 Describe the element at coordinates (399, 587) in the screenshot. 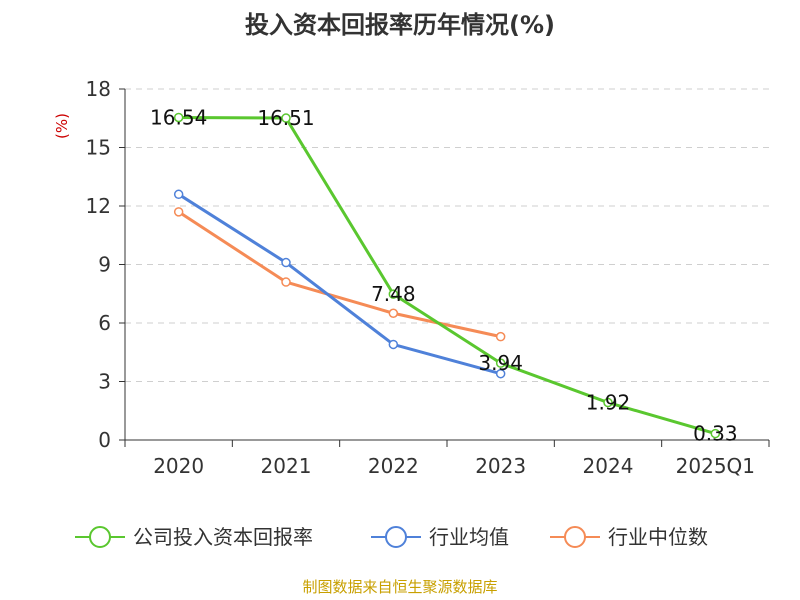

I see `source-note: 制图数据来自恒生聚源数据库` at that location.